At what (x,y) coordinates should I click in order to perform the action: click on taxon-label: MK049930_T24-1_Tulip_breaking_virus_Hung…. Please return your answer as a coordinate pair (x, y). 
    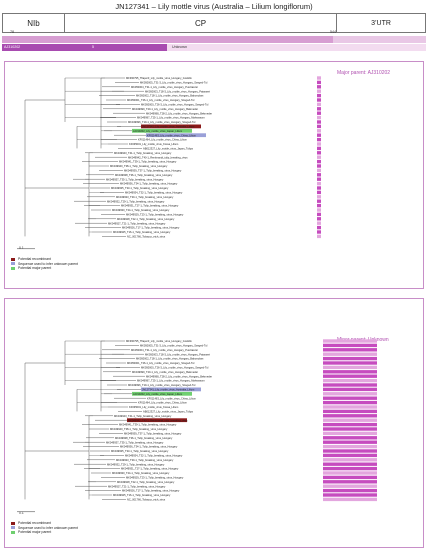
    Looking at the image, I should click on (141, 210).